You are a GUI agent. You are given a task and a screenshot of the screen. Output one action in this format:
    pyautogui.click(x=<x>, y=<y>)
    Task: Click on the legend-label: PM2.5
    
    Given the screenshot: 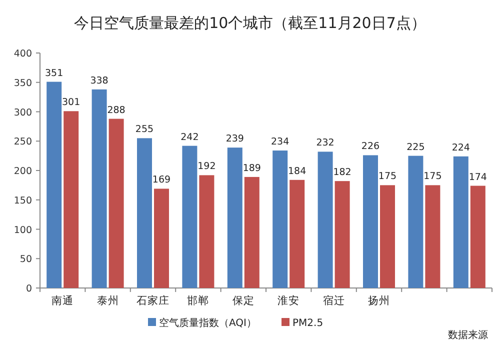 What is the action you would take?
    pyautogui.click(x=308, y=323)
    